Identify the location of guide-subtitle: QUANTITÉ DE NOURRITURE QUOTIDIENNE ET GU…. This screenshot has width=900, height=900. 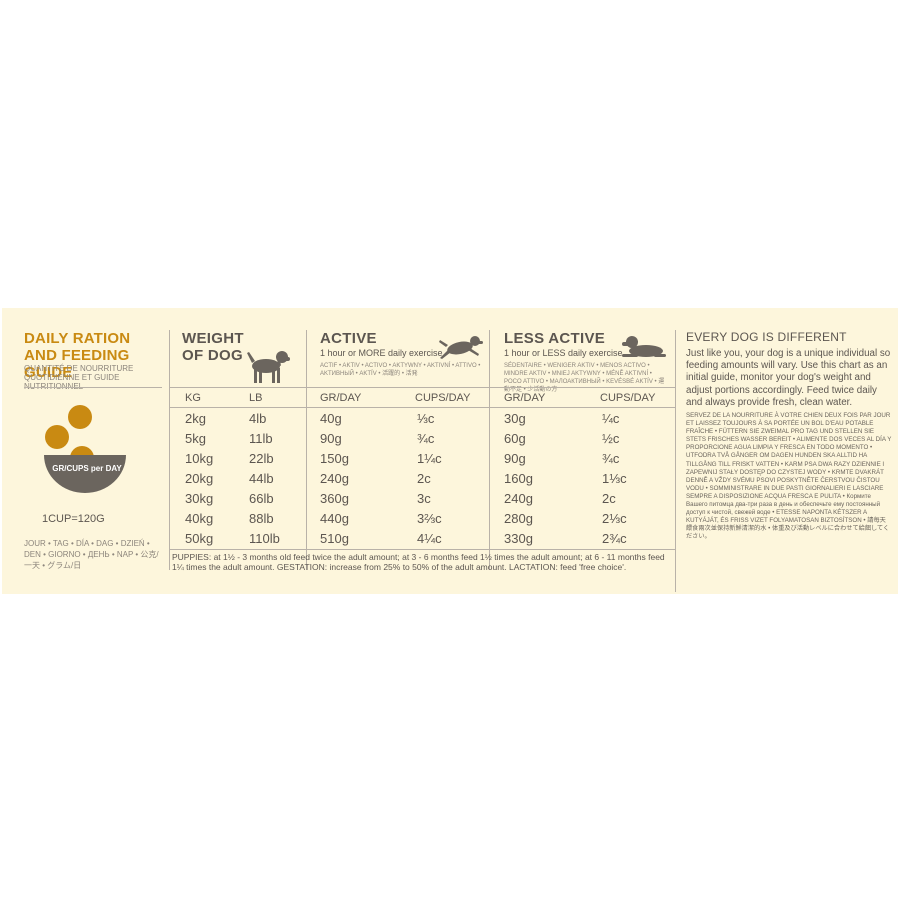
(79, 377).